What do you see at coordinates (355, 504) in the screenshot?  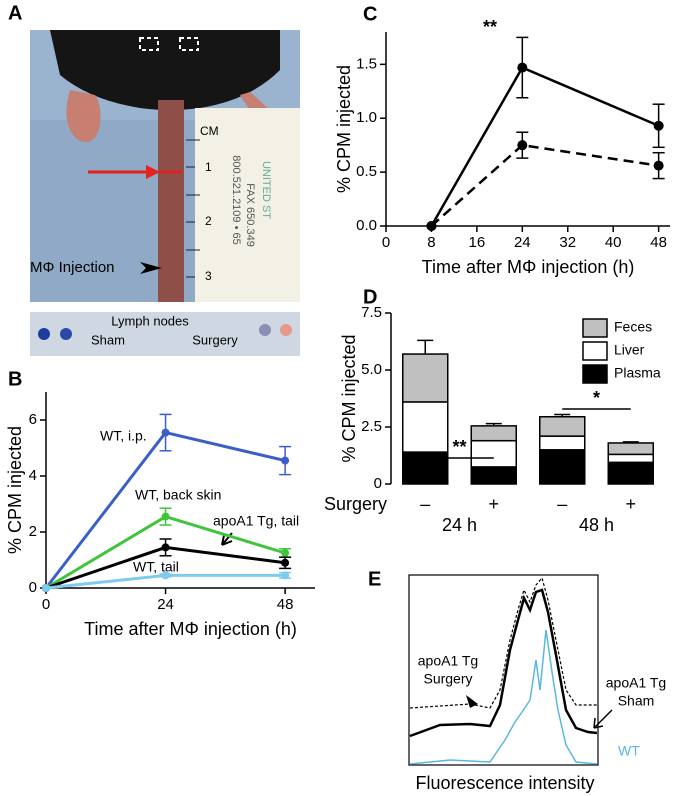 I see `x-axis-label: Surgery` at bounding box center [355, 504].